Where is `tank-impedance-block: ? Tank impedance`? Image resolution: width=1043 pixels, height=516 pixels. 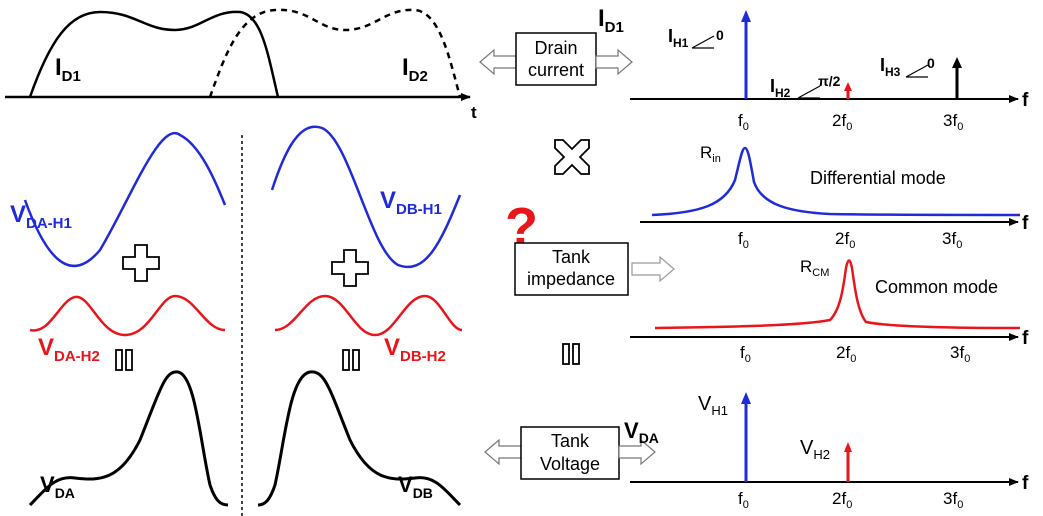
tank-impedance-block: ? Tank impedance is located at coordinates (590, 246).